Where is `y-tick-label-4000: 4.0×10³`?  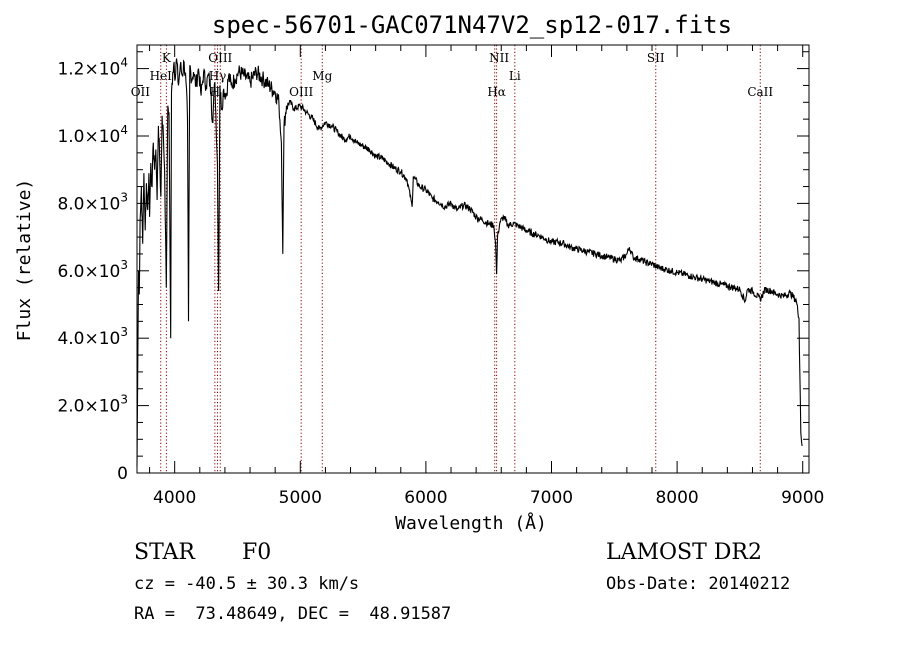 y-tick-label-4000: 4.0×10³ is located at coordinates (92, 337).